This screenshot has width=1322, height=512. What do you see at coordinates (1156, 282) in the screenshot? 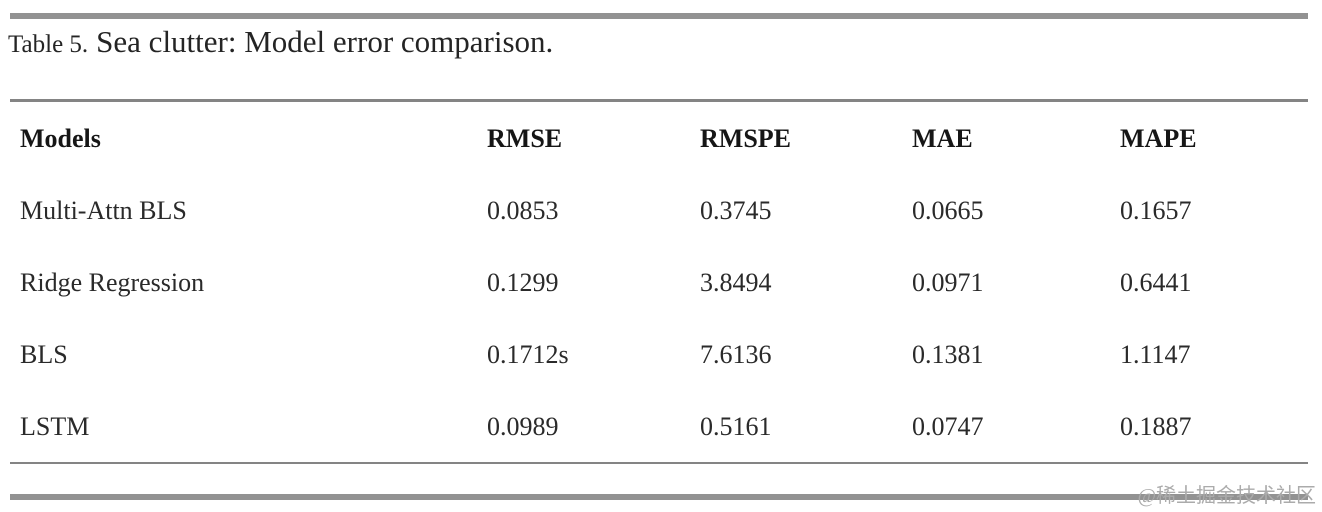
I see `table-cell-mape: 0.6441` at bounding box center [1156, 282].